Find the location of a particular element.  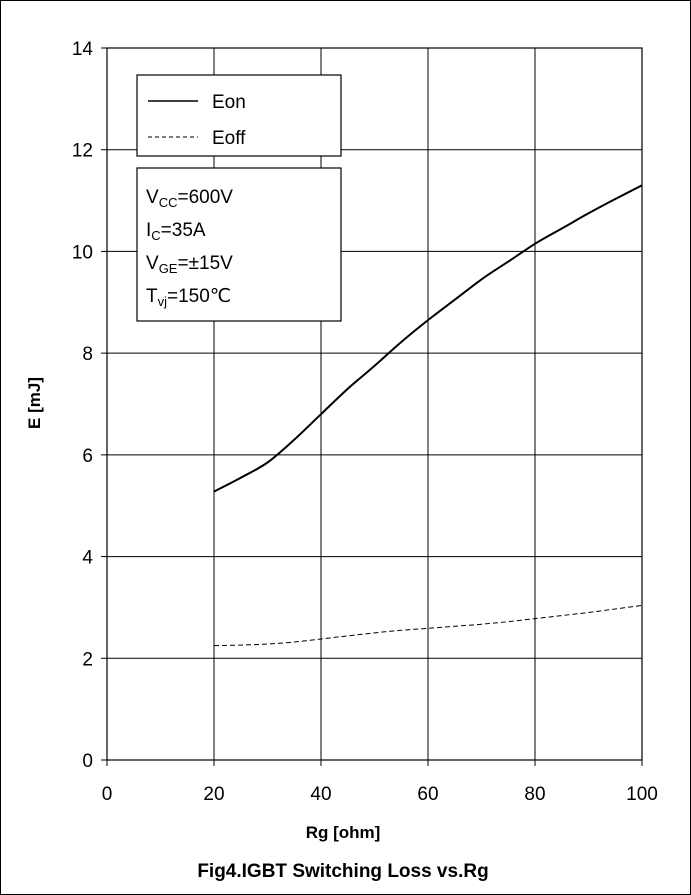

x-tick-label-0: 0 is located at coordinates (107, 794).